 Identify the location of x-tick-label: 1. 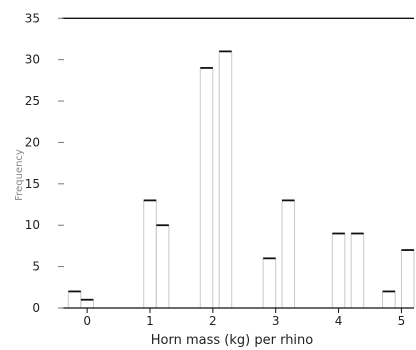
(150, 321).